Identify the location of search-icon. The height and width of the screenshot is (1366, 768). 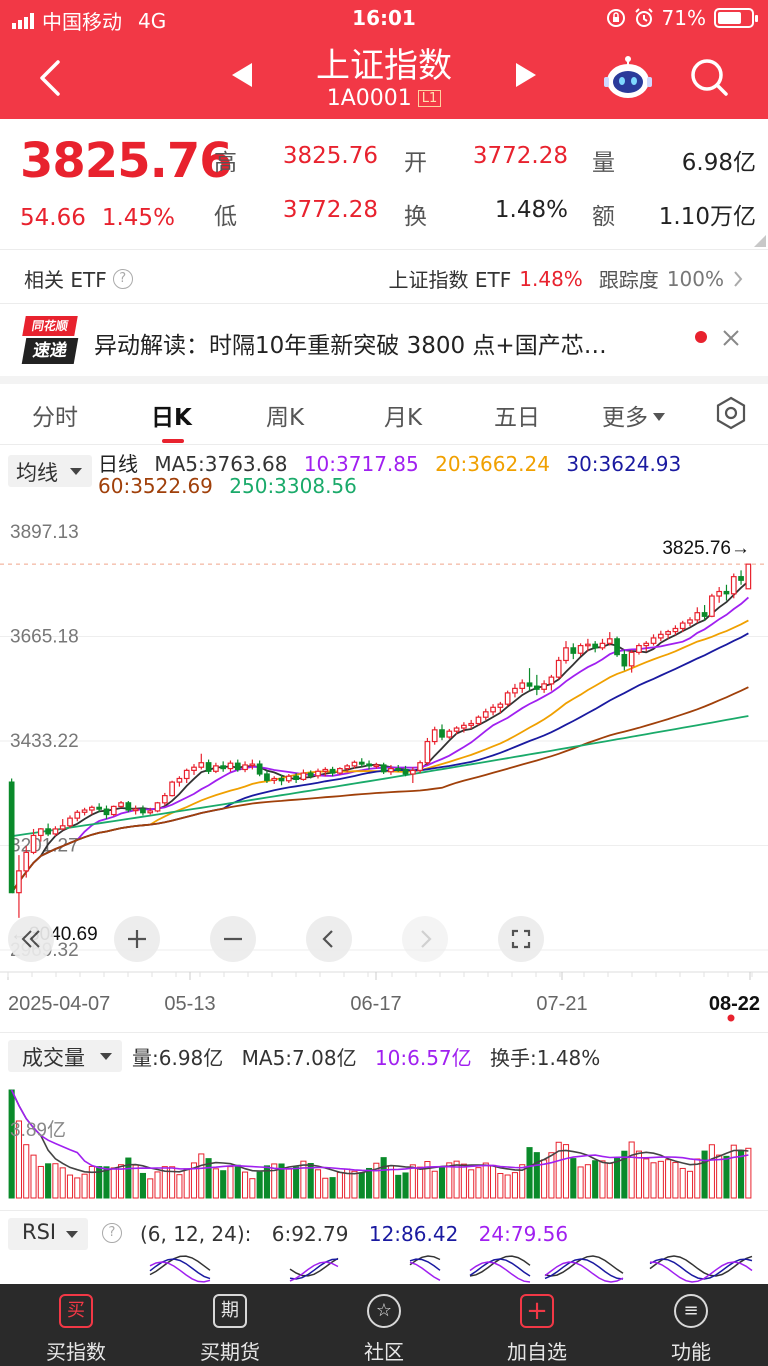
(709, 77).